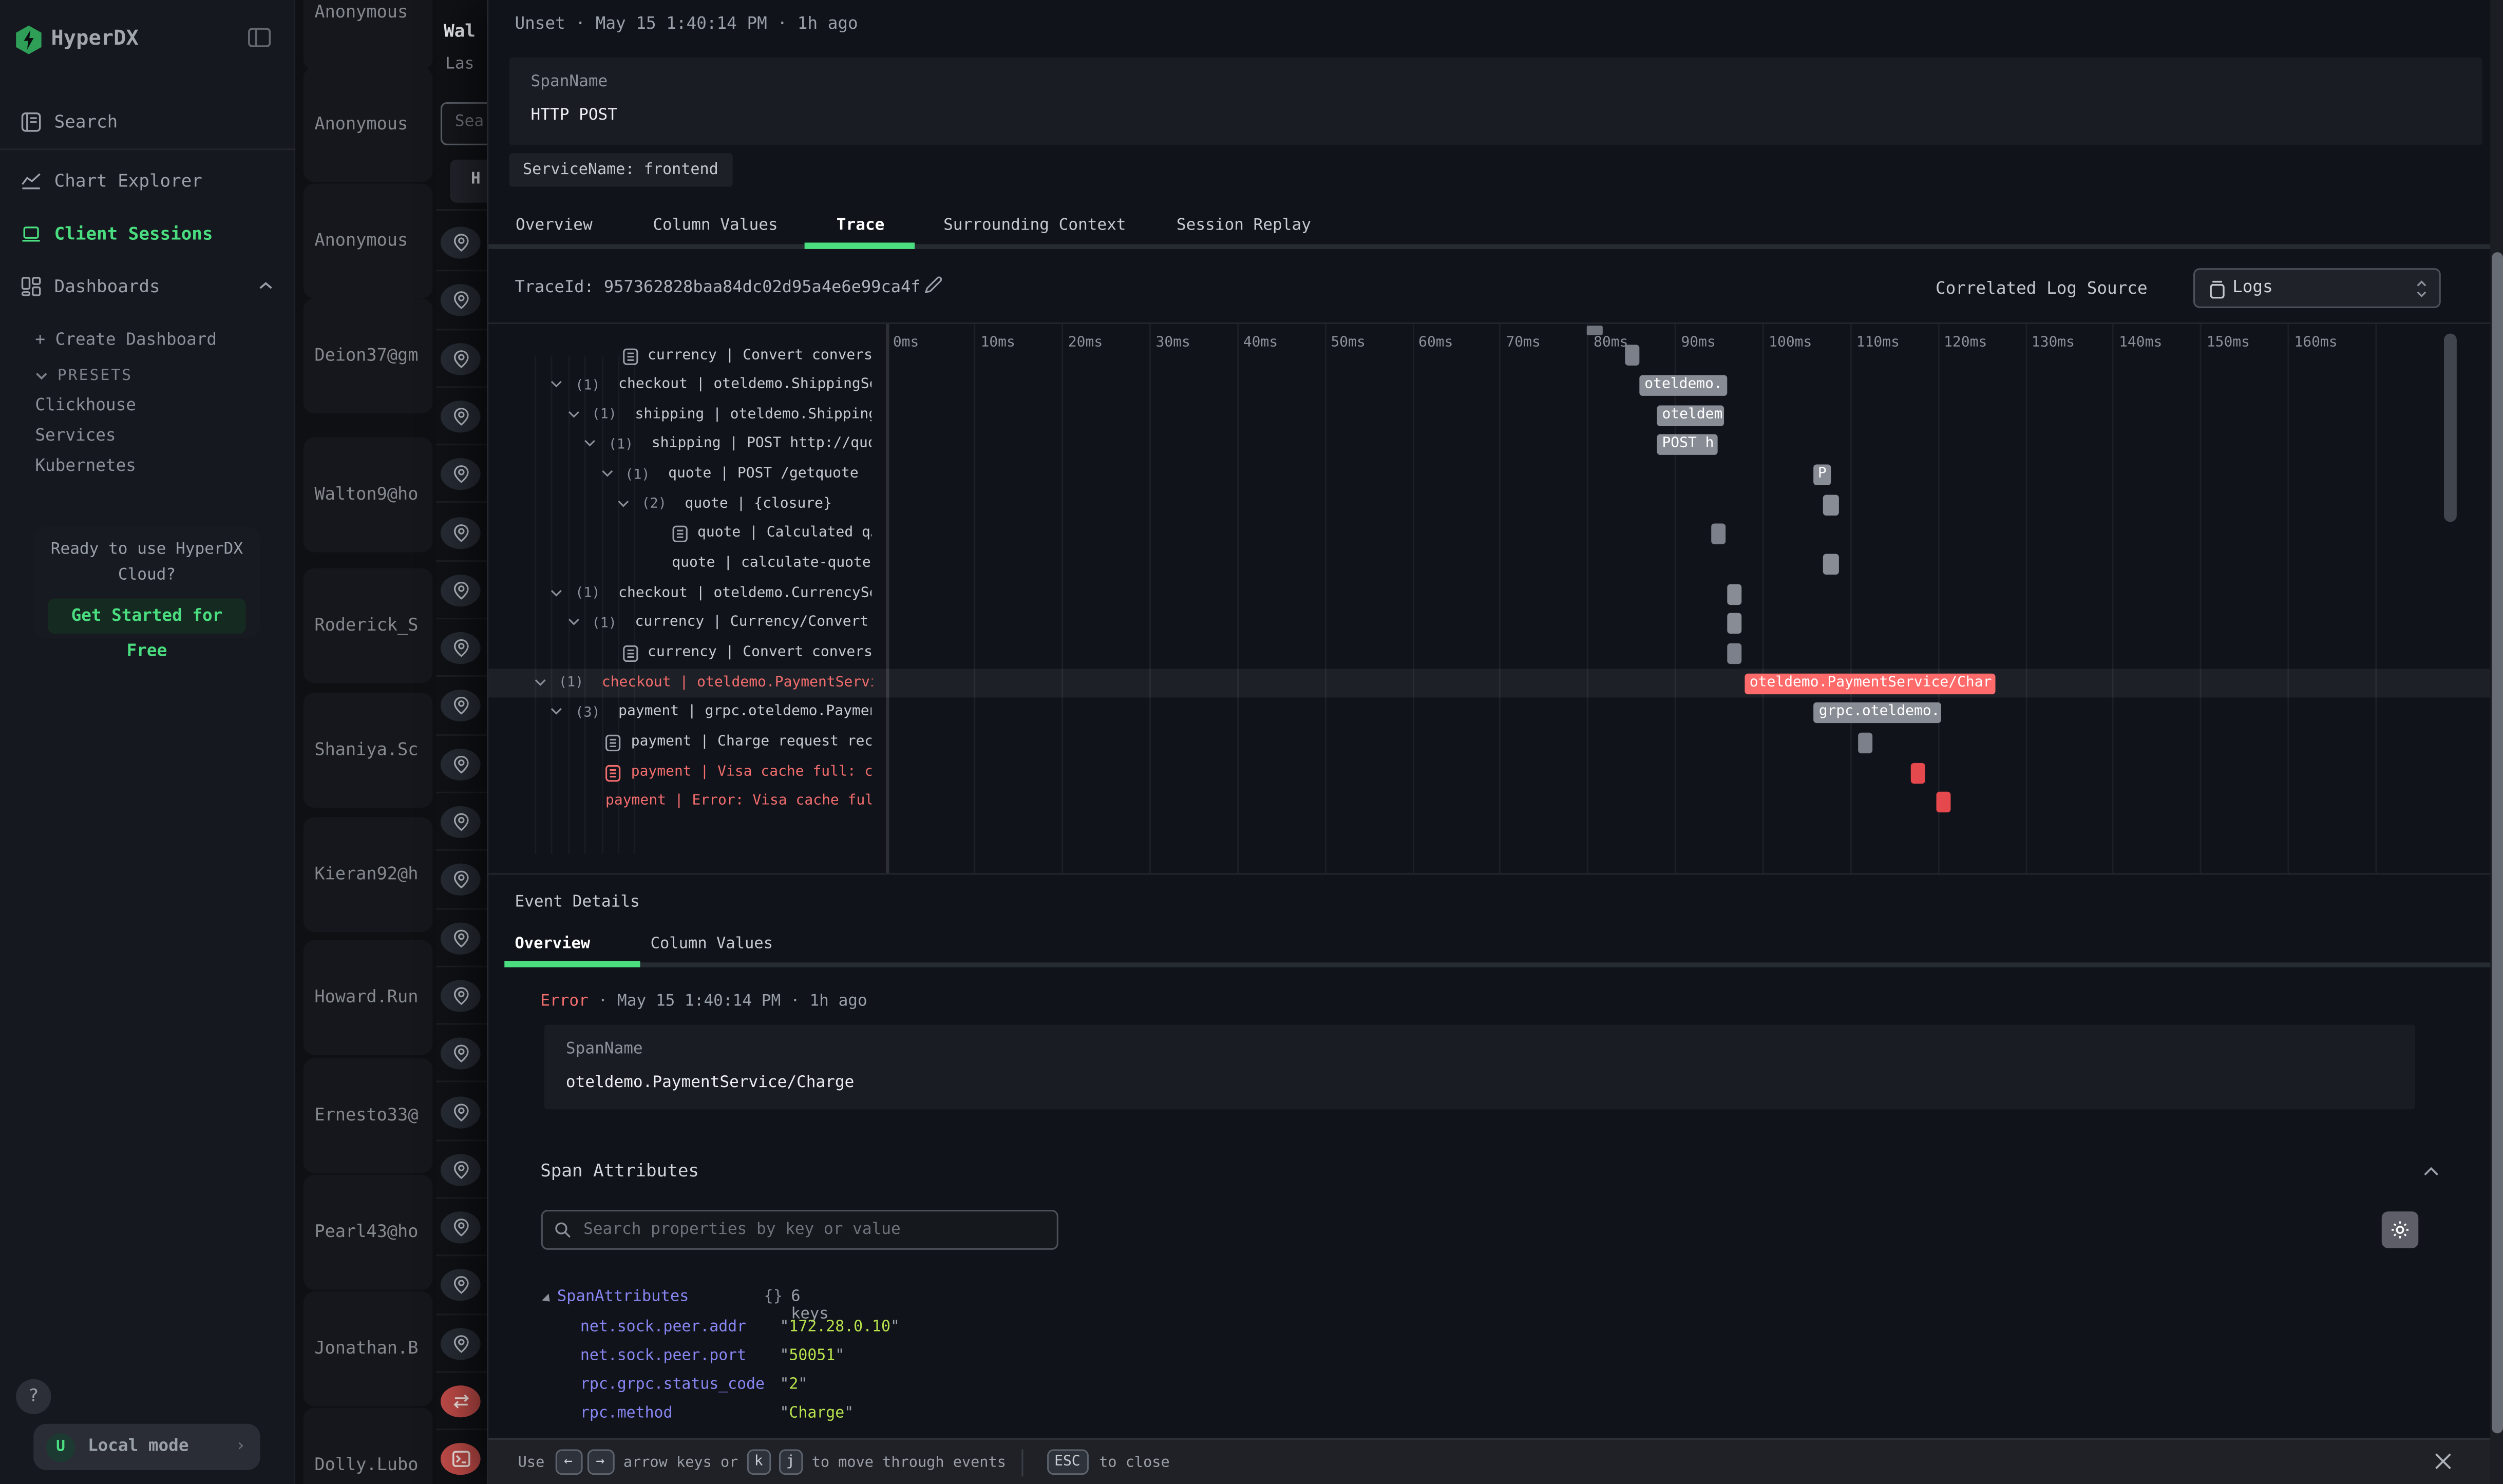 This screenshot has height=1484, width=2503. What do you see at coordinates (147, 233) in the screenshot?
I see `sidebar-item-client-sessions: Client Sessions` at bounding box center [147, 233].